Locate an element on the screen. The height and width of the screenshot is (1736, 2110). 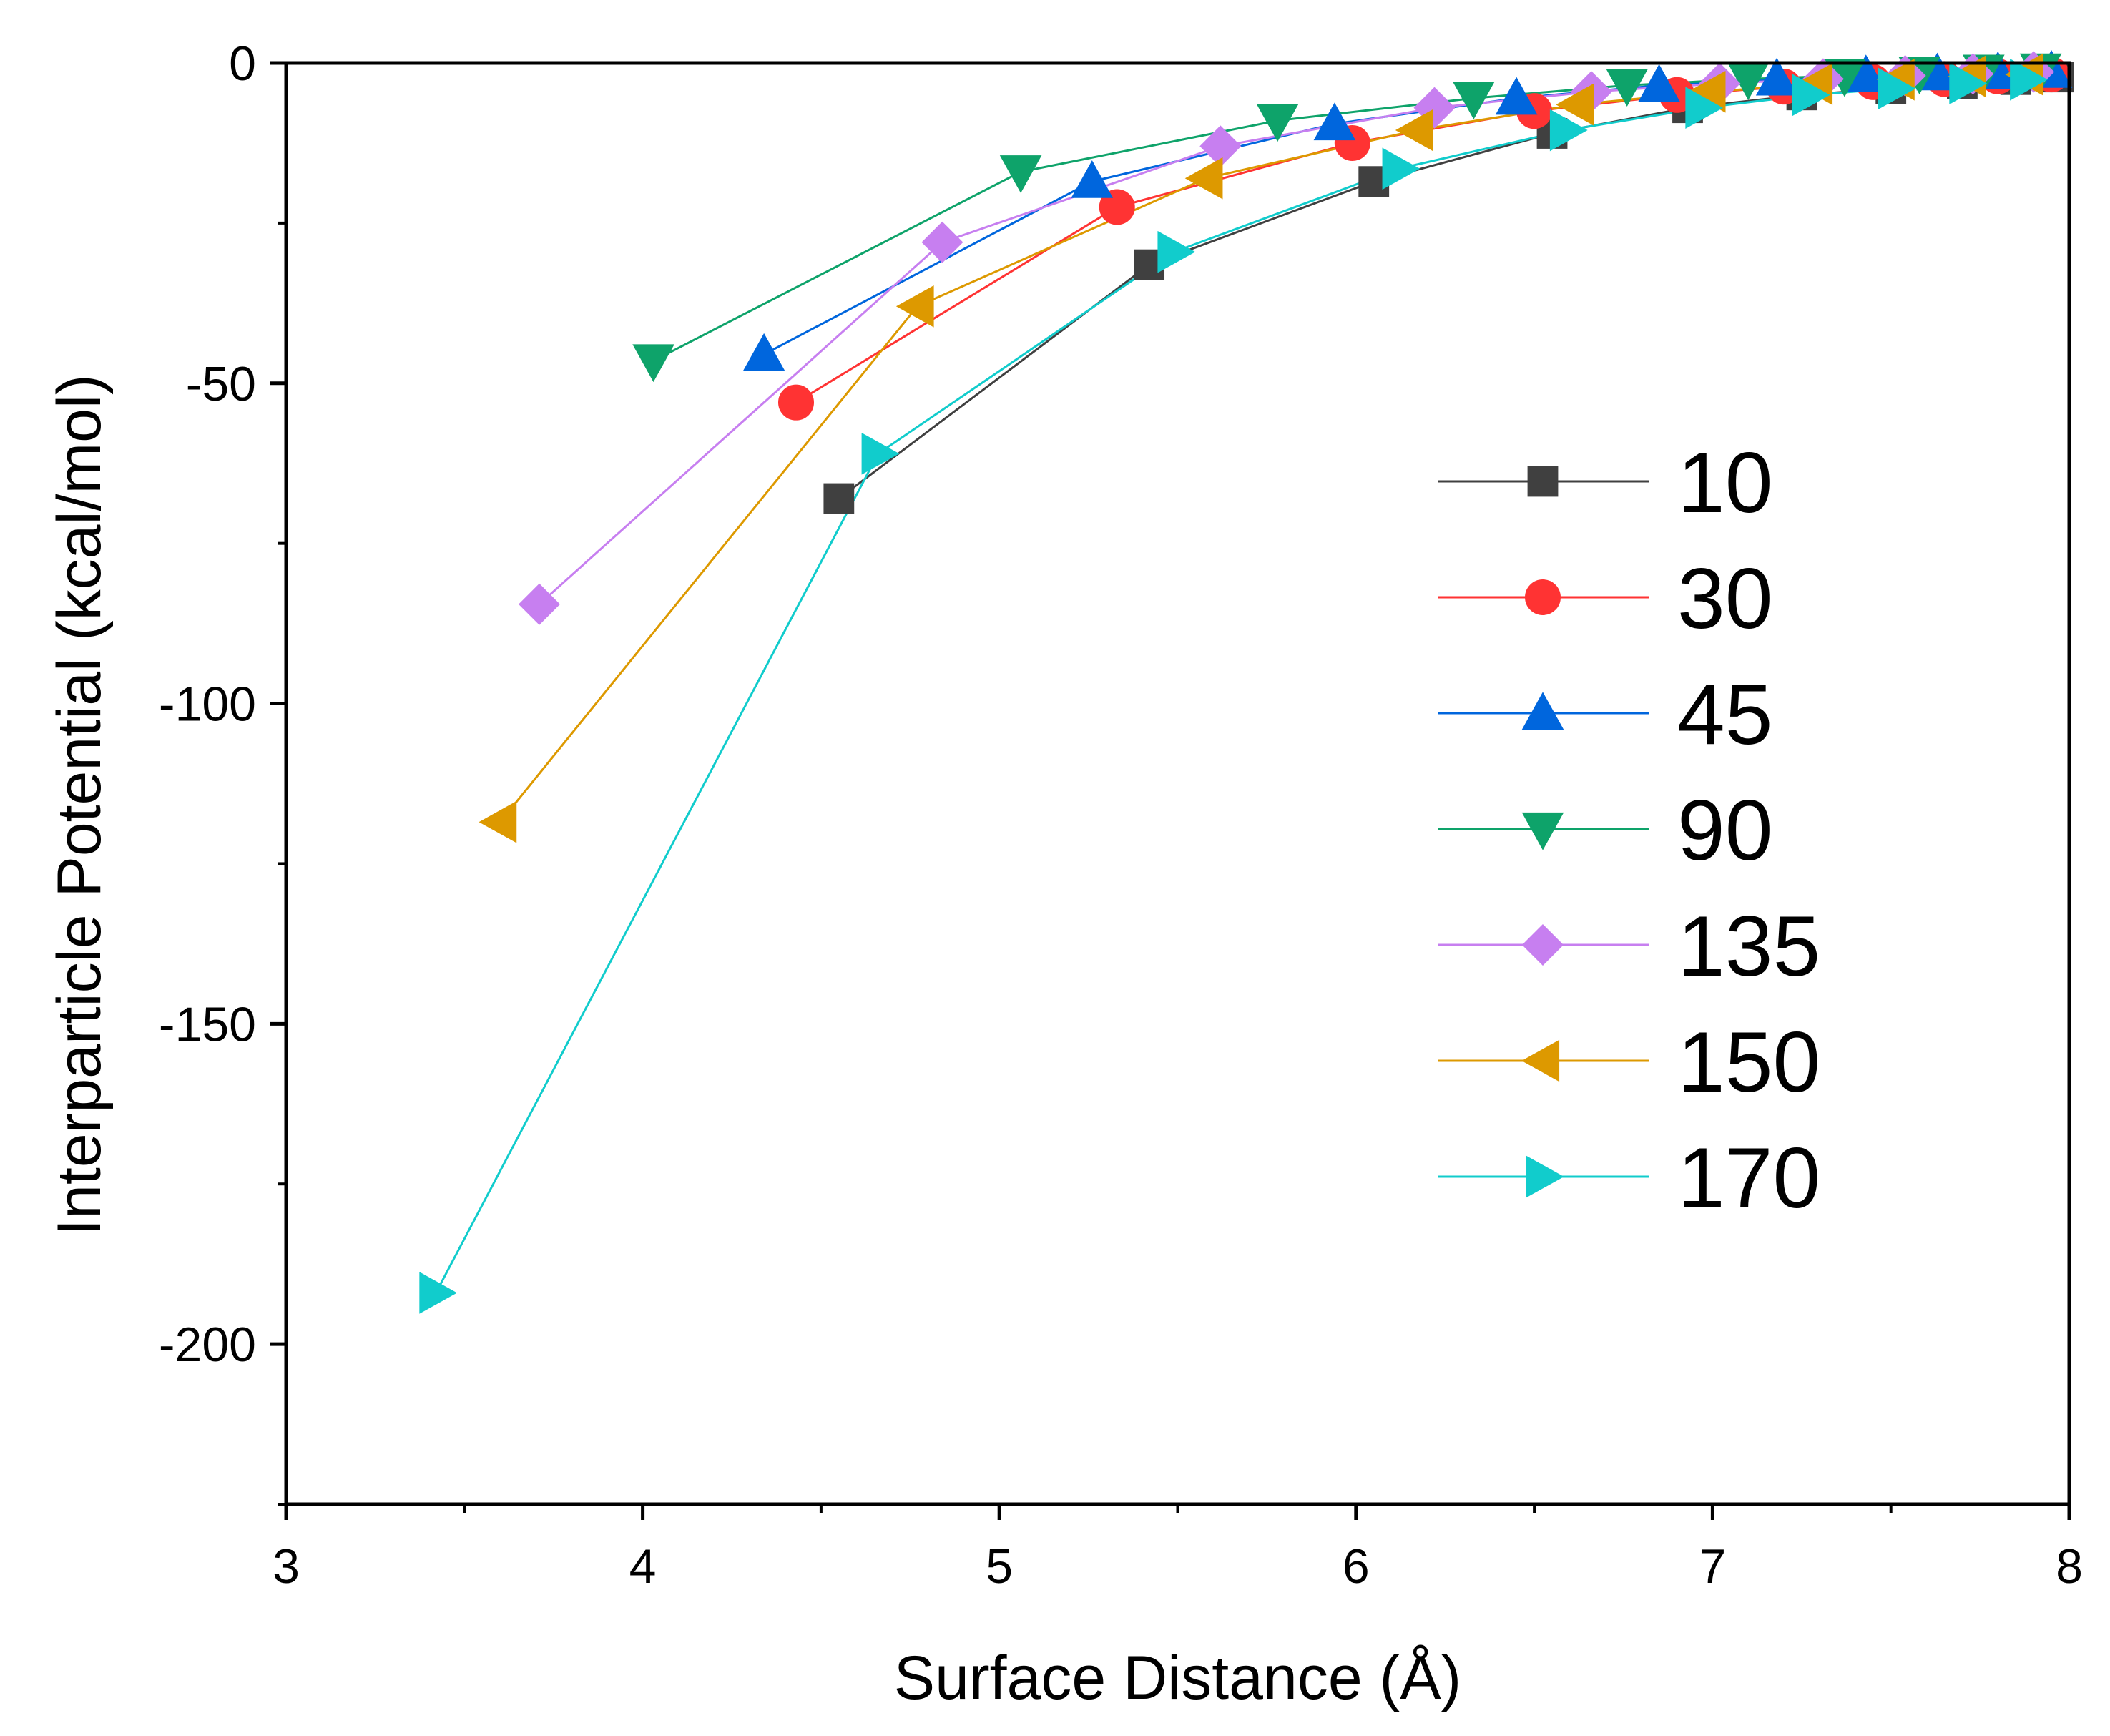
y-tick-label: 0 is located at coordinates (242, 63).